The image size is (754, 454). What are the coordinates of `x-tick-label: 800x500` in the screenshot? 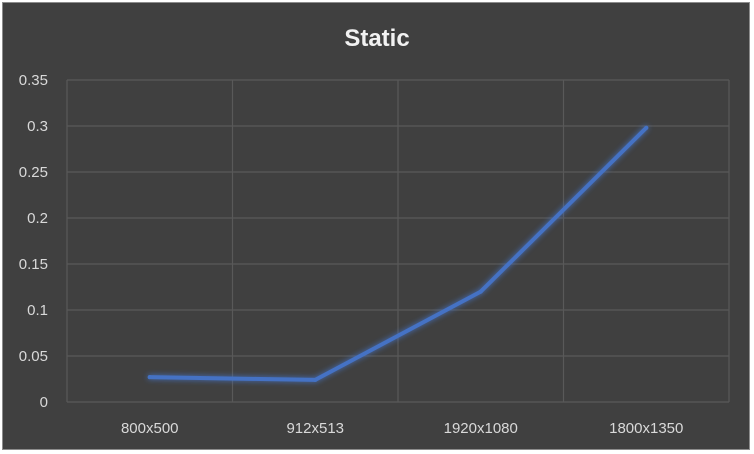 It's located at (150, 428).